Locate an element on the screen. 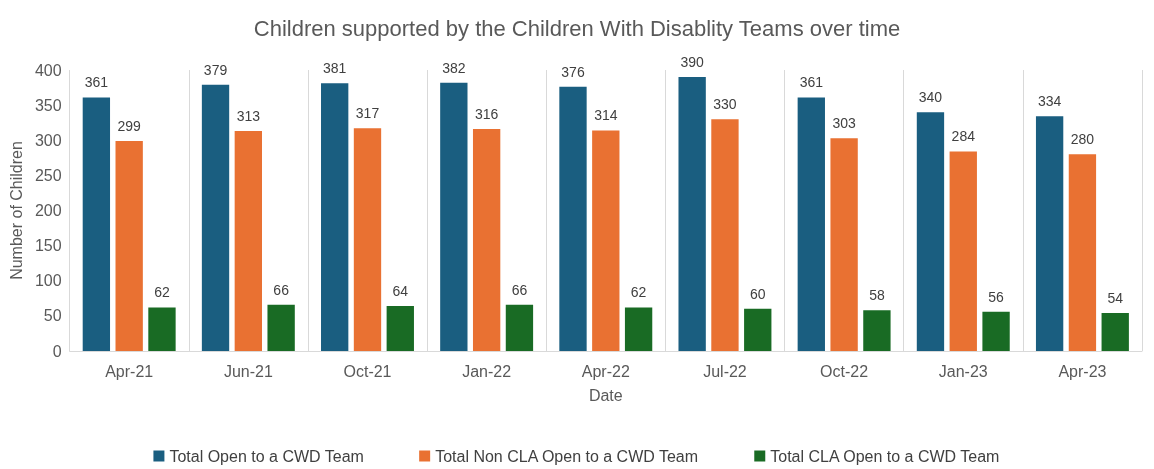 This screenshot has height=469, width=1154. y-tick-label: 200 is located at coordinates (48, 210).